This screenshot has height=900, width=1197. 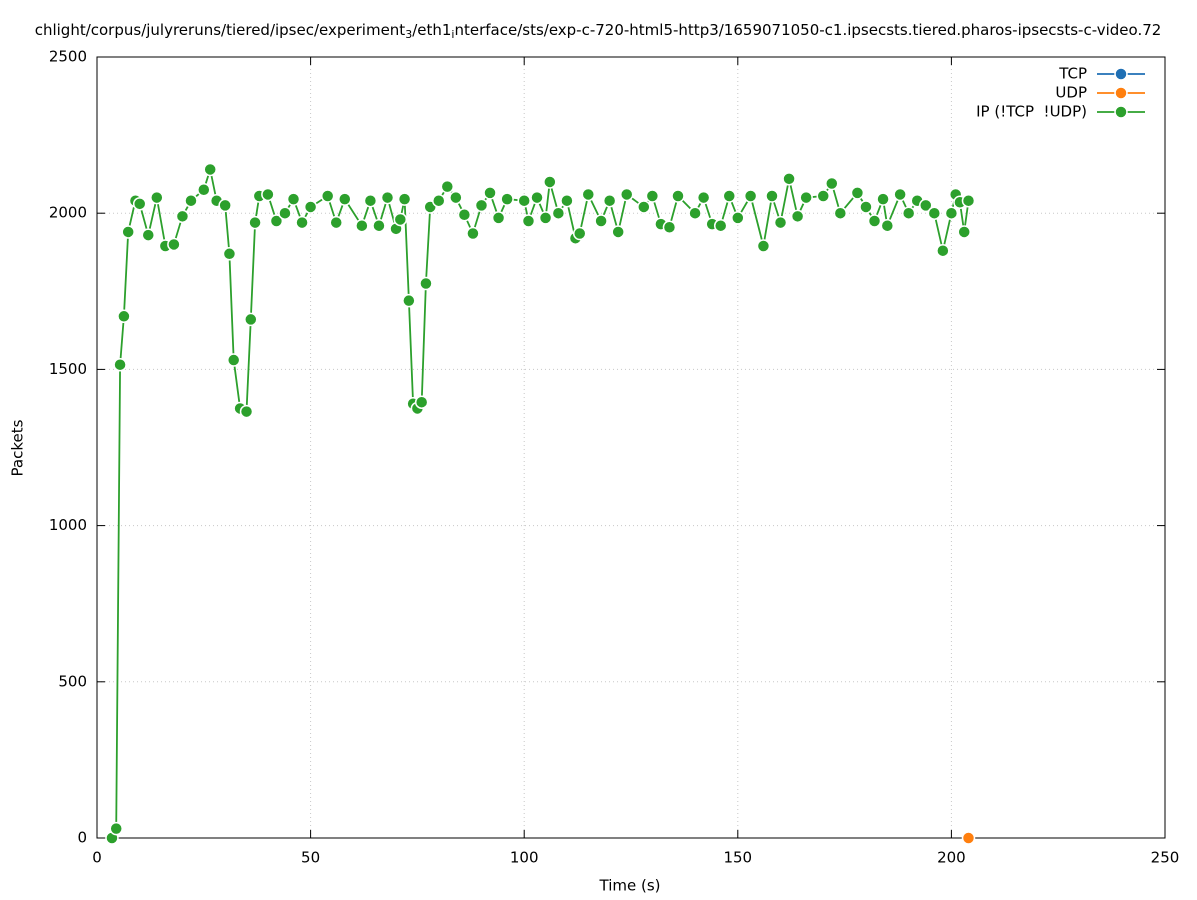 I want to click on title-subscript: 3, so click(x=408, y=34).